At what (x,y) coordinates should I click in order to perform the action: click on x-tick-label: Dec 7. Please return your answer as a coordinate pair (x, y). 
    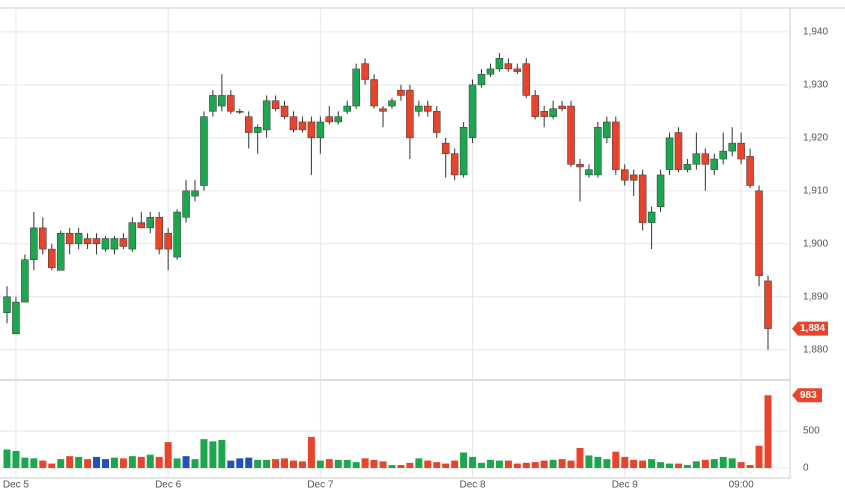
    Looking at the image, I should click on (320, 485).